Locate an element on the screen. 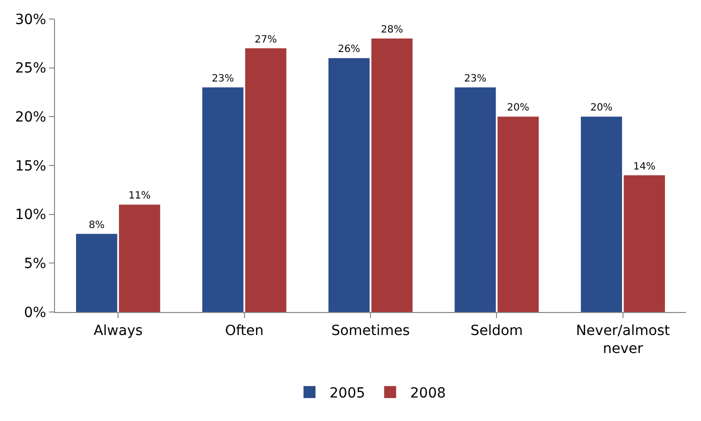  x-tick-label: Often is located at coordinates (244, 330).